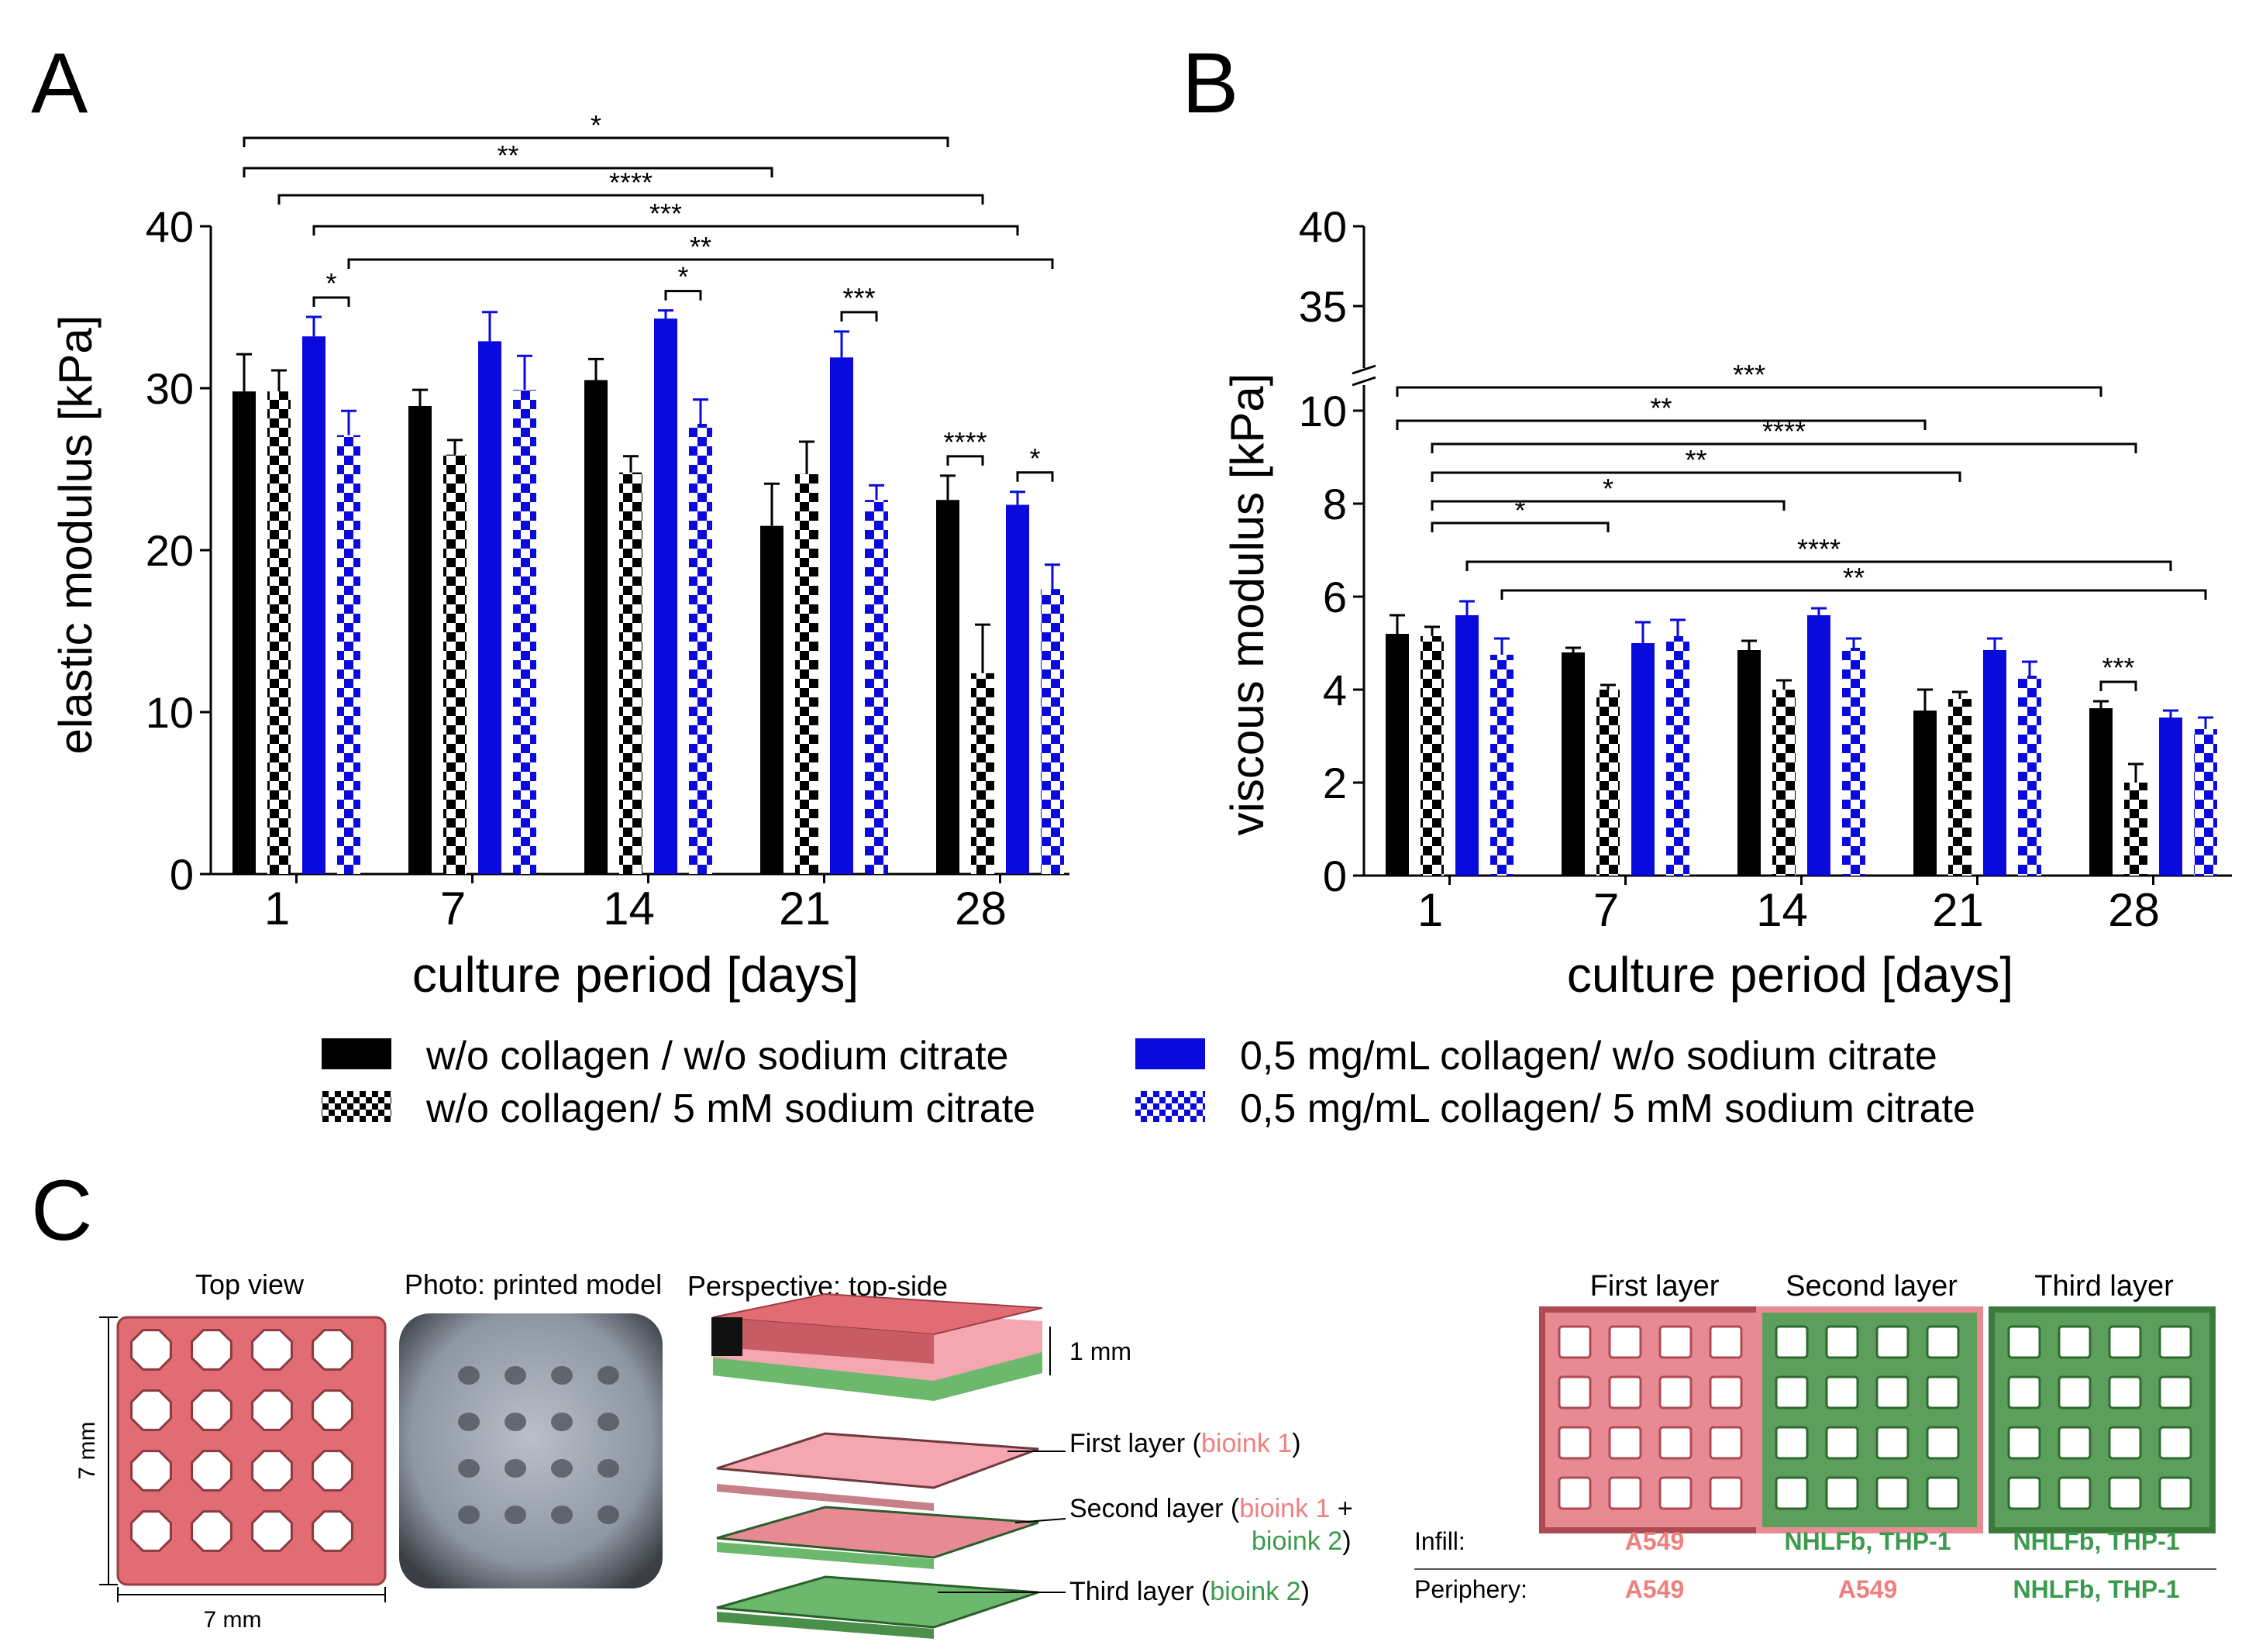 Image resolution: width=2266 pixels, height=1652 pixels. I want to click on y-tick-label: 8, so click(1335, 504).